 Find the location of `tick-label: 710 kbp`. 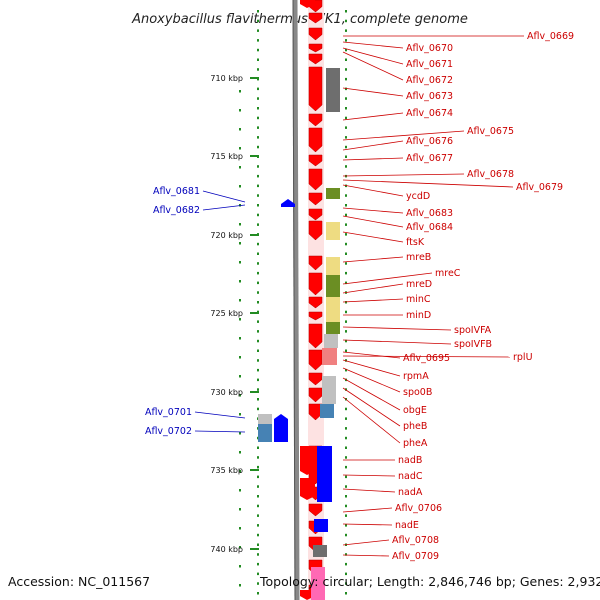

tick-label: 710 kbp is located at coordinates (226, 78).